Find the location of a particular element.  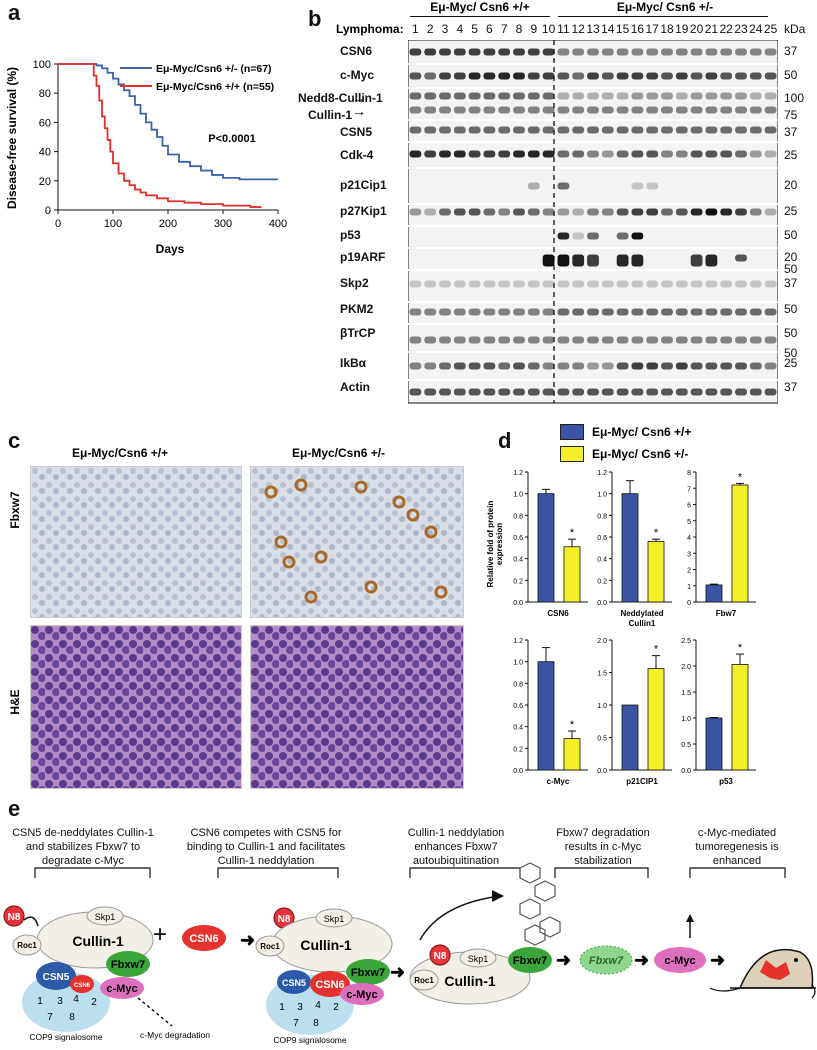

survival-lines is located at coordinates (168, 135).